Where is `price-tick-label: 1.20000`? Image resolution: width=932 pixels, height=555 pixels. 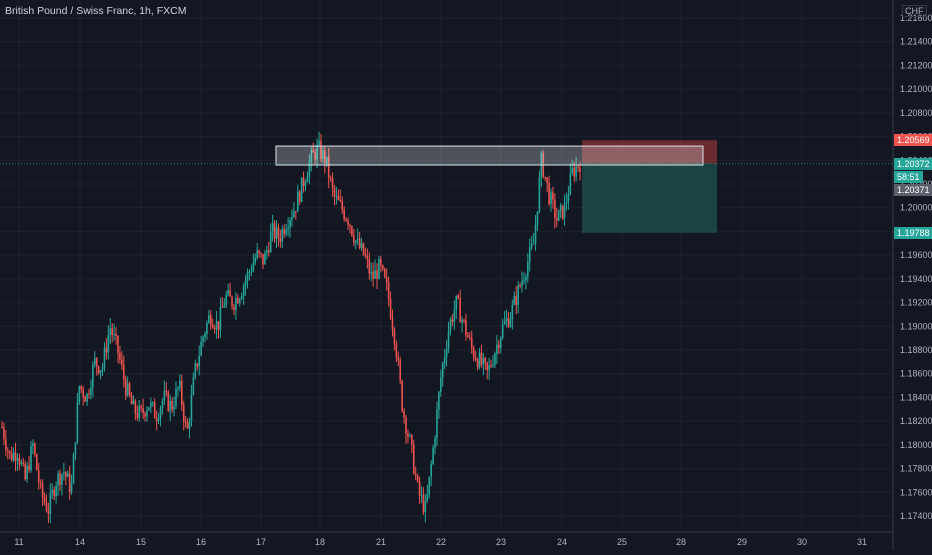
price-tick-label: 1.20000 is located at coordinates (916, 208).